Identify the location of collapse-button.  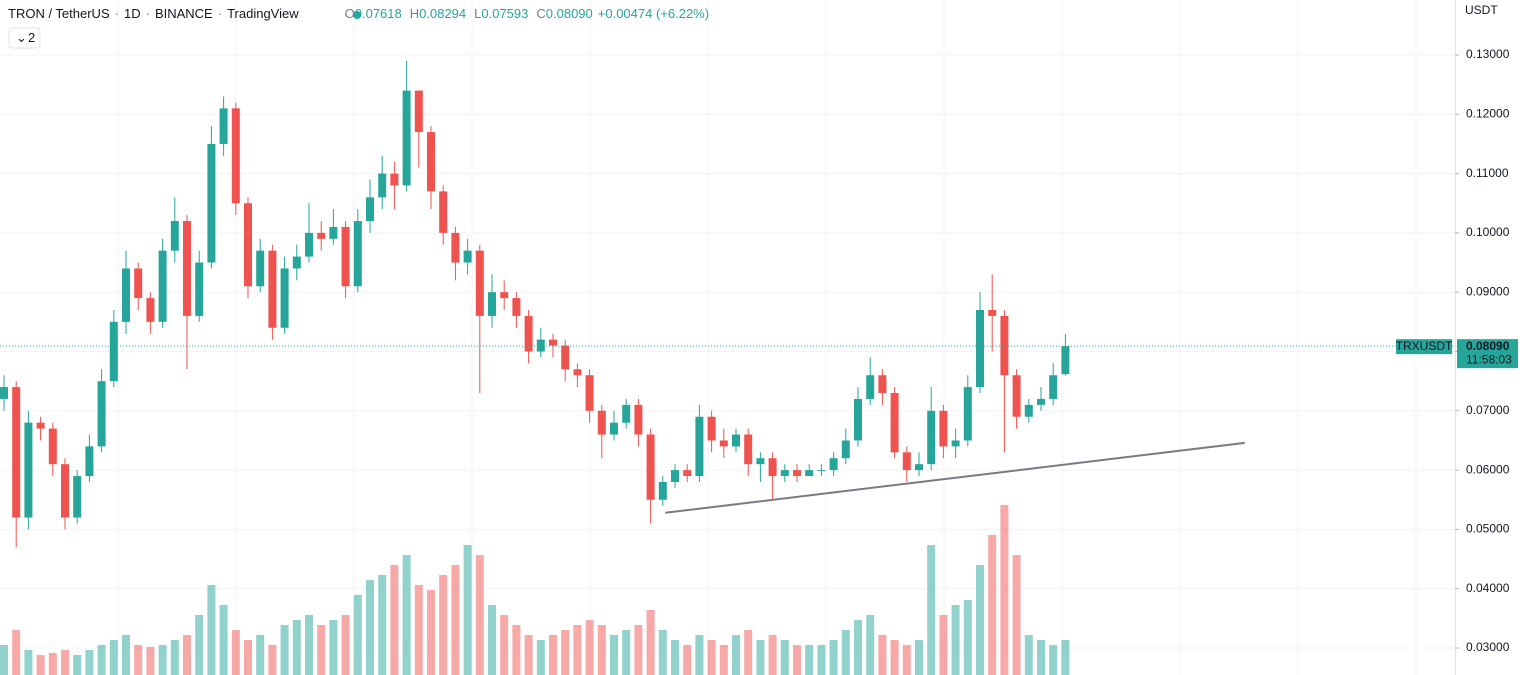
(24, 38).